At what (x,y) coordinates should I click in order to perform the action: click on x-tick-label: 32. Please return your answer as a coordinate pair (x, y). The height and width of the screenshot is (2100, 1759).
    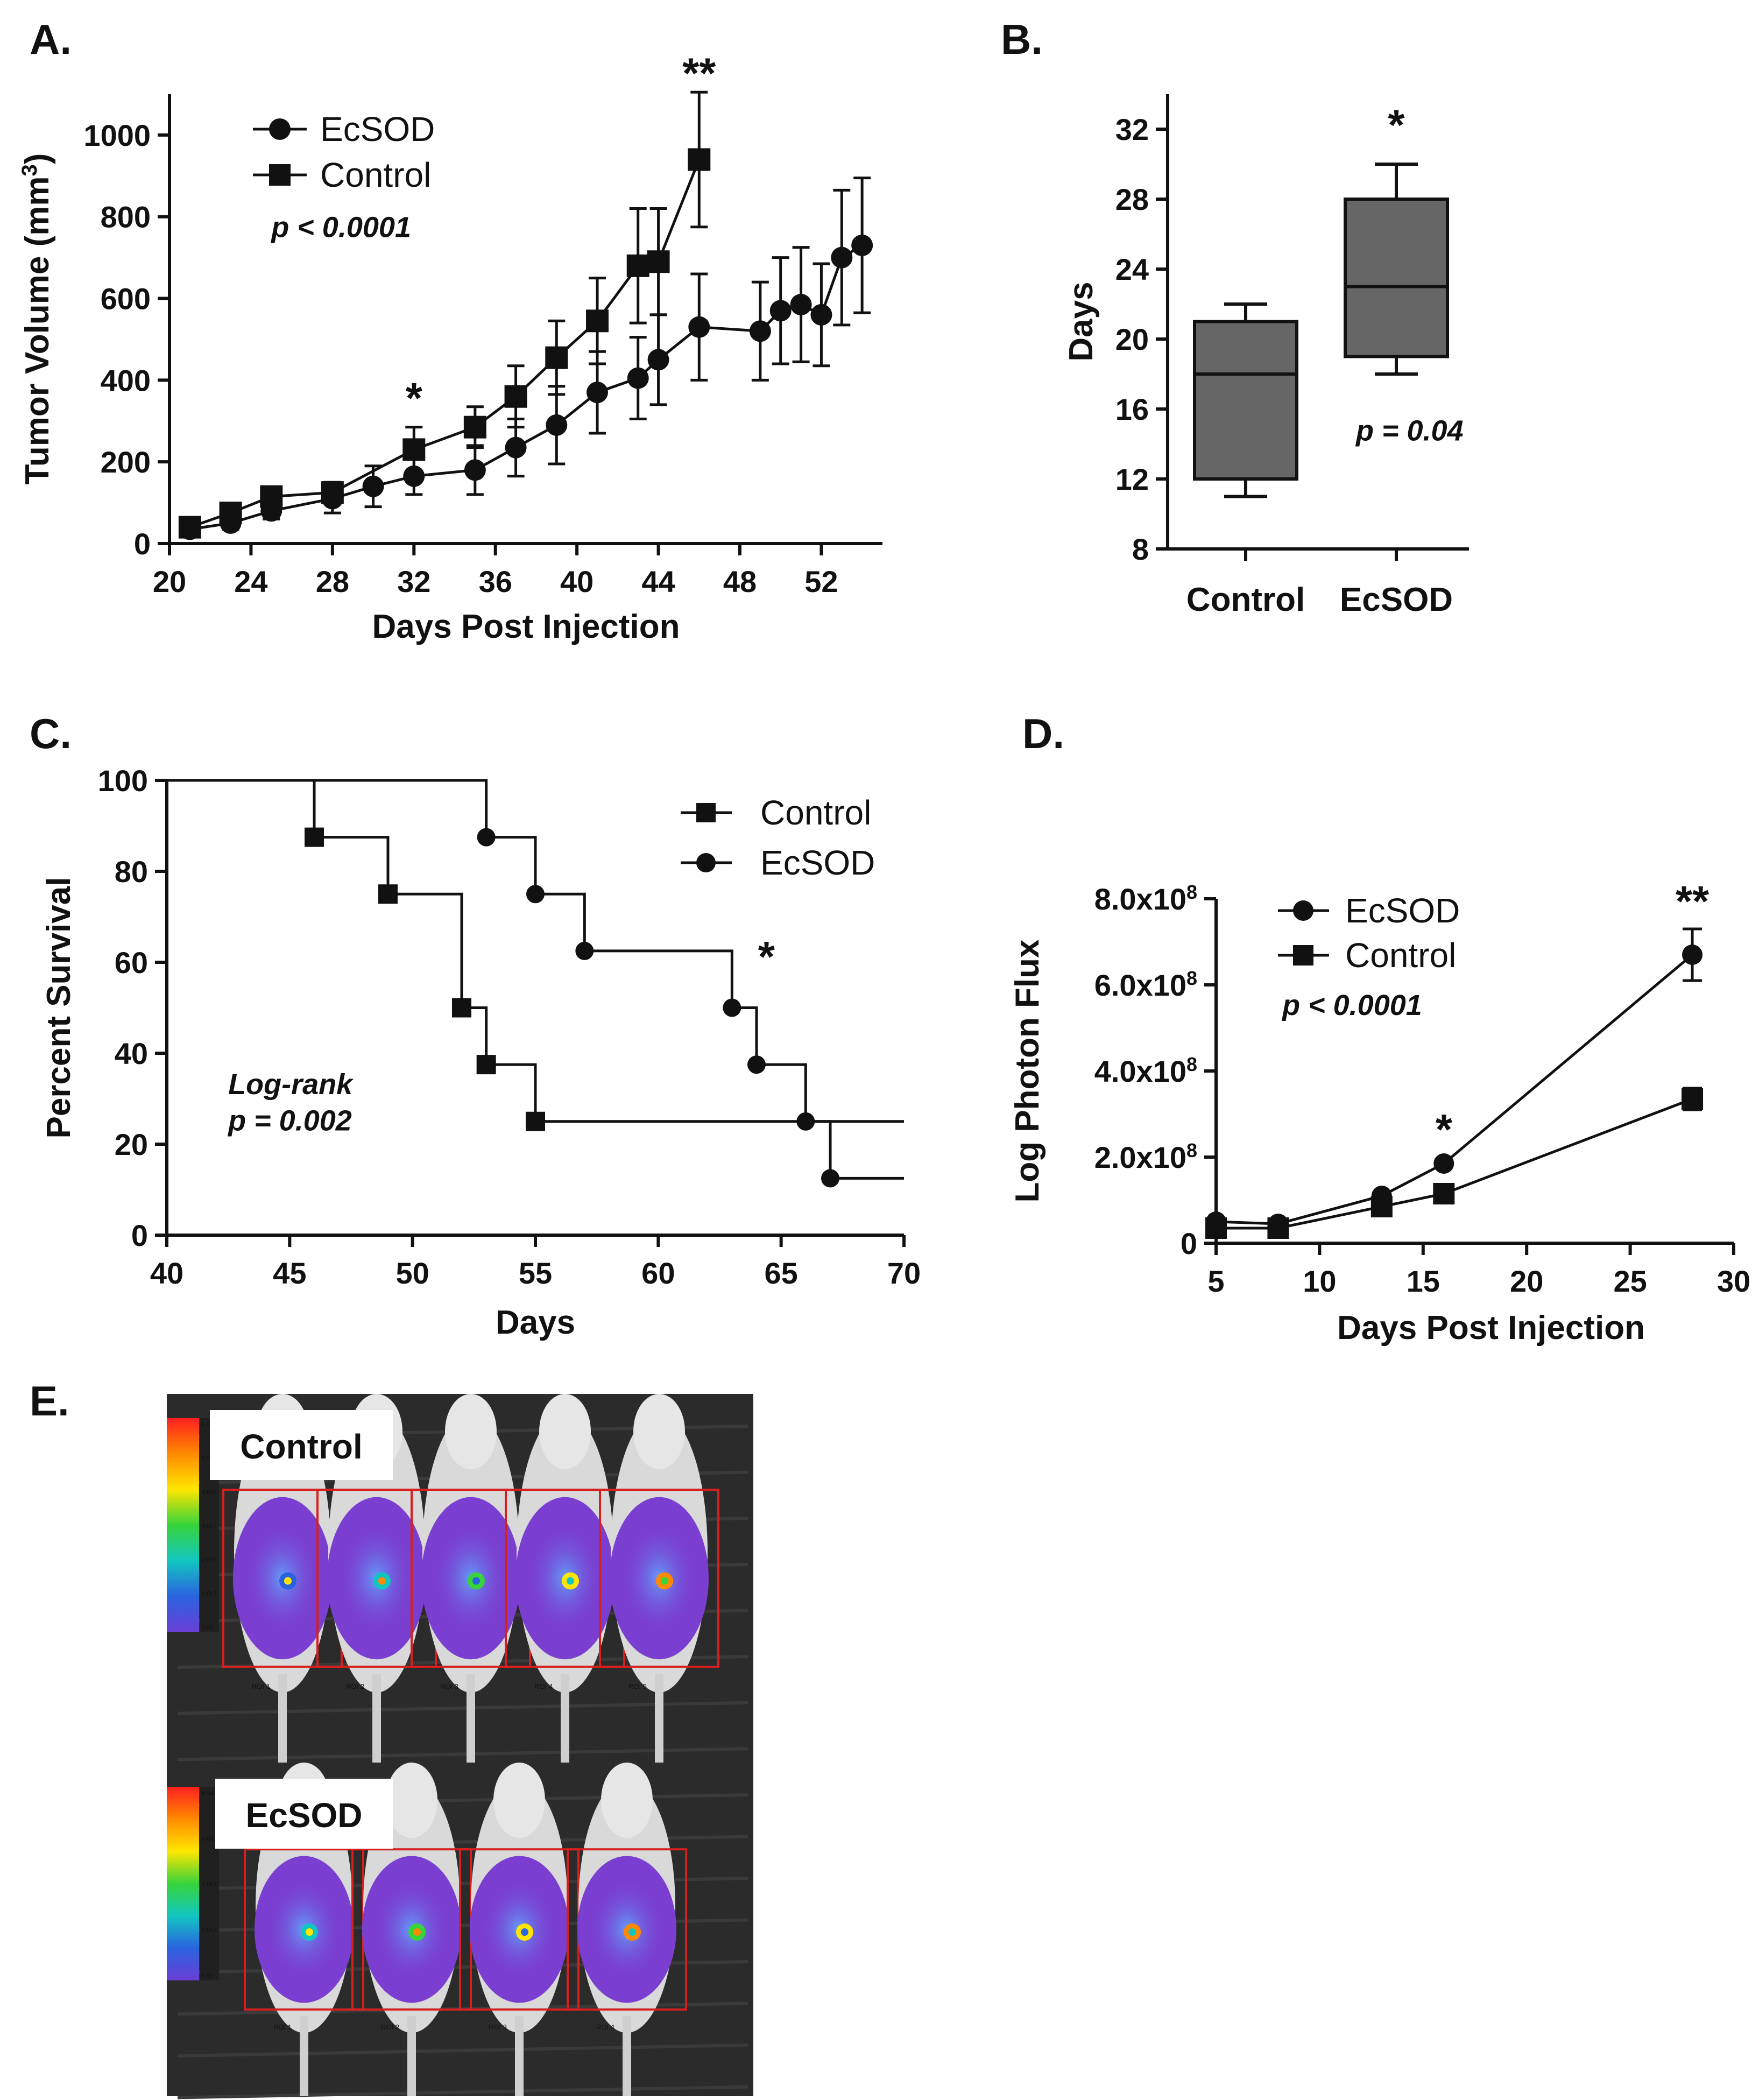
    Looking at the image, I should click on (413, 581).